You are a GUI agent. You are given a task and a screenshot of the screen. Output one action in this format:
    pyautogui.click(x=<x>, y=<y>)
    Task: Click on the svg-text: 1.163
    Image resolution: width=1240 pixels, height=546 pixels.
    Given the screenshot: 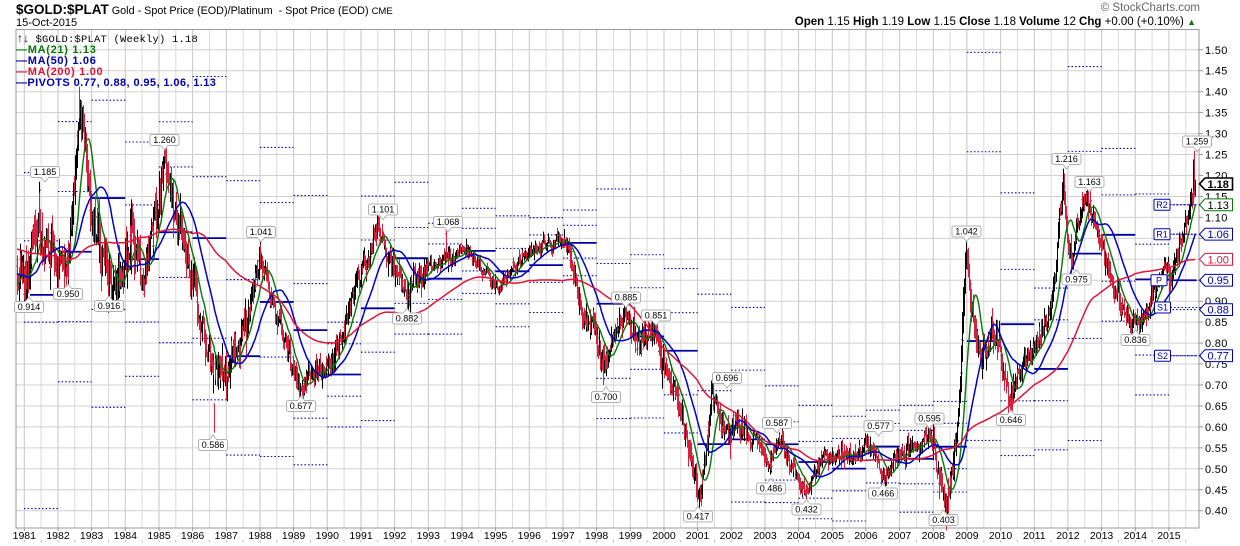 What is the action you would take?
    pyautogui.click(x=1089, y=182)
    